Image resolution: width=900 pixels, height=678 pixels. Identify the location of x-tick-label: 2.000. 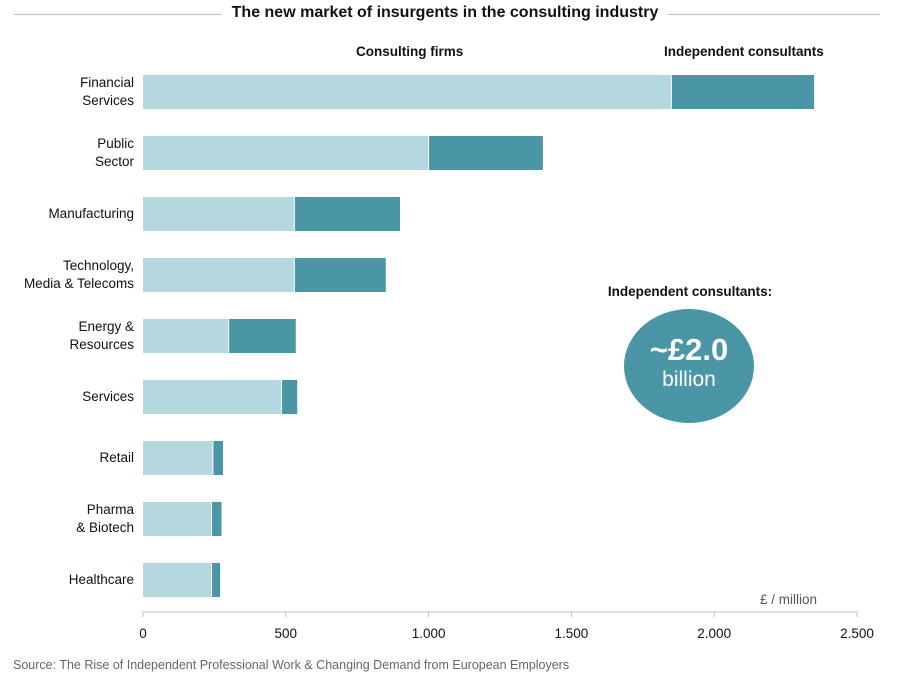
(714, 633).